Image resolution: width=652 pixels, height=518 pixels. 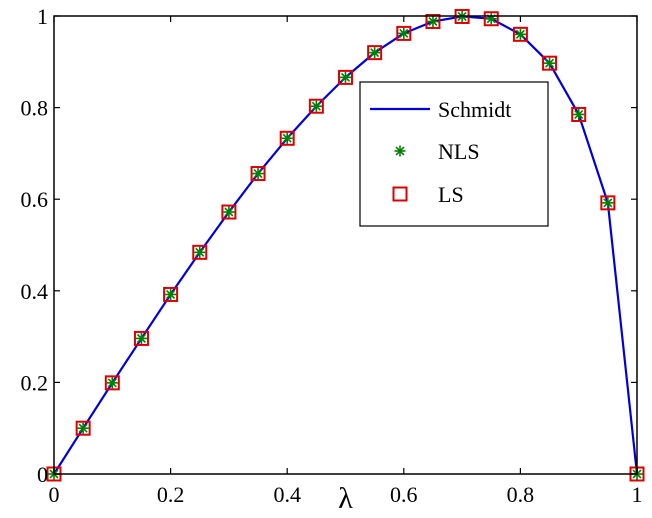 What do you see at coordinates (171, 494) in the screenshot?
I see `x-tick-label: 0.2` at bounding box center [171, 494].